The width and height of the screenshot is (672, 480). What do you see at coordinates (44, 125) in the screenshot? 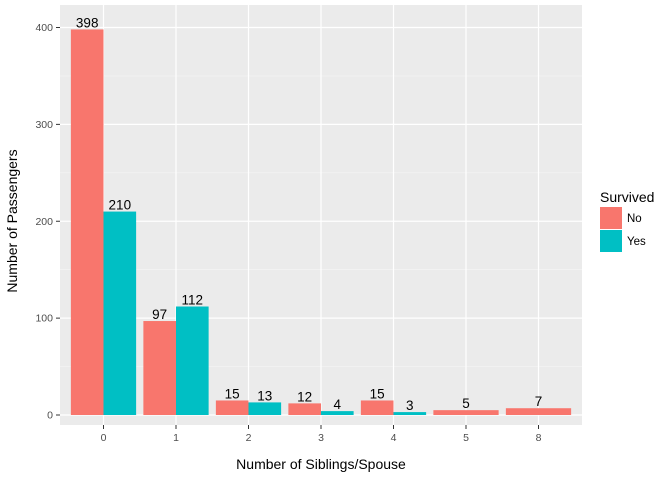
I see `y-tick-label: 300` at bounding box center [44, 125].